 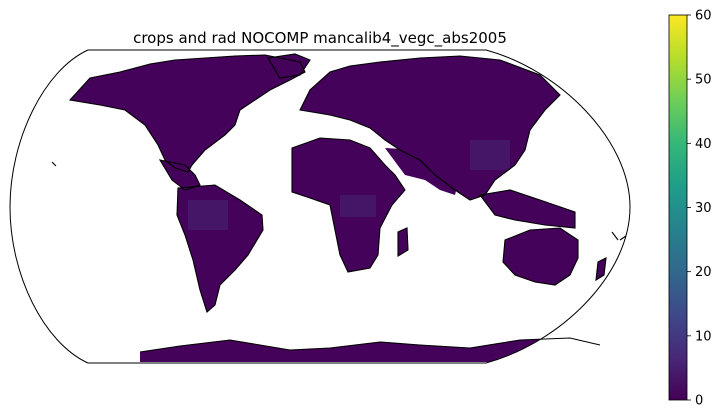 What do you see at coordinates (678, 207) in the screenshot?
I see `colorbar-bar` at bounding box center [678, 207].